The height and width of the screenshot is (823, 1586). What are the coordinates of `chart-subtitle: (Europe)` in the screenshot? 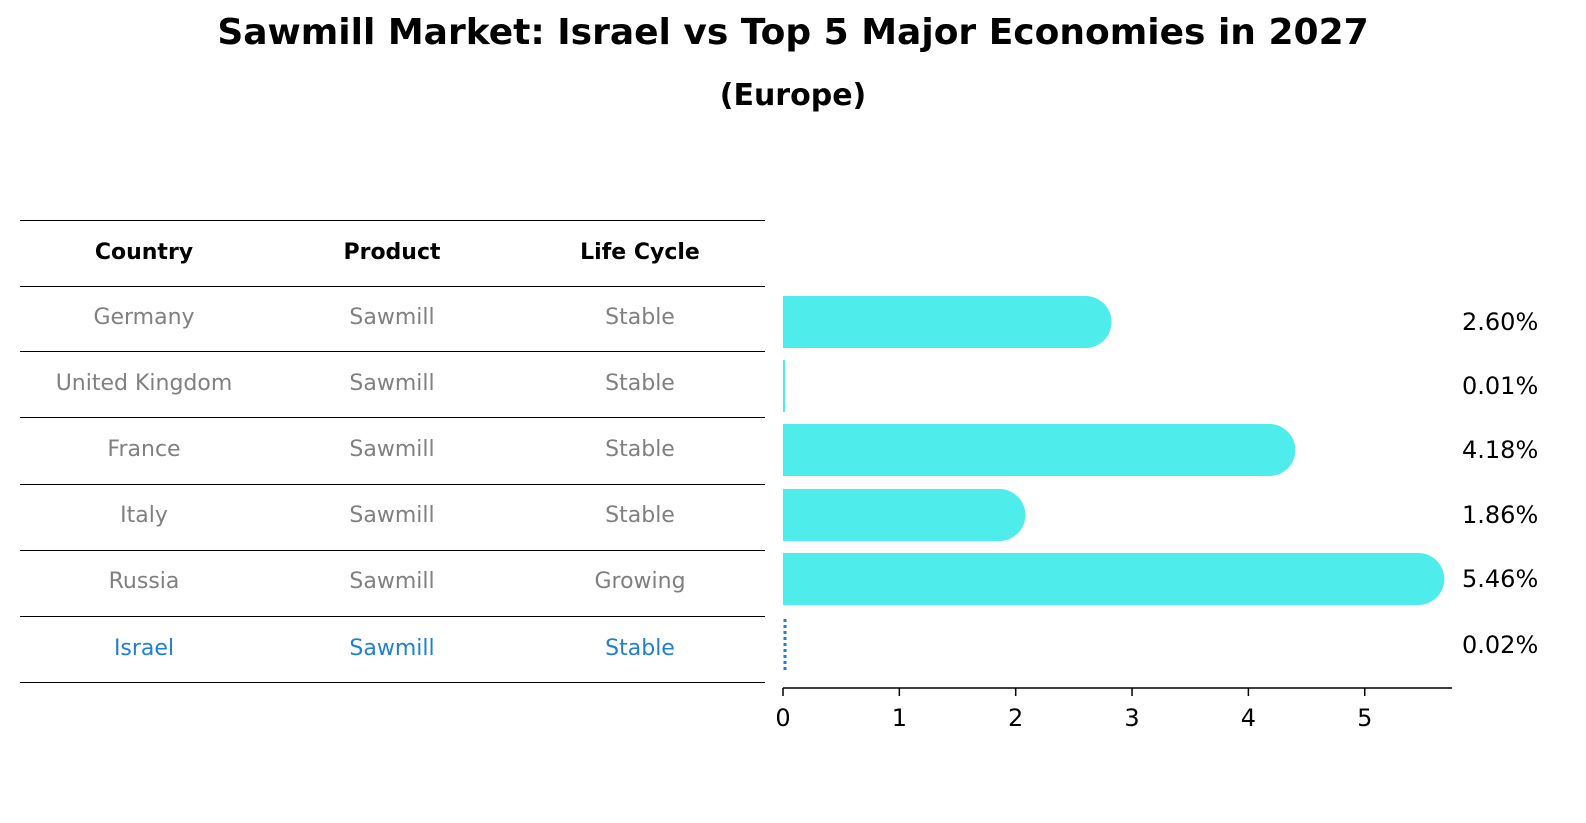 It's located at (793, 95).